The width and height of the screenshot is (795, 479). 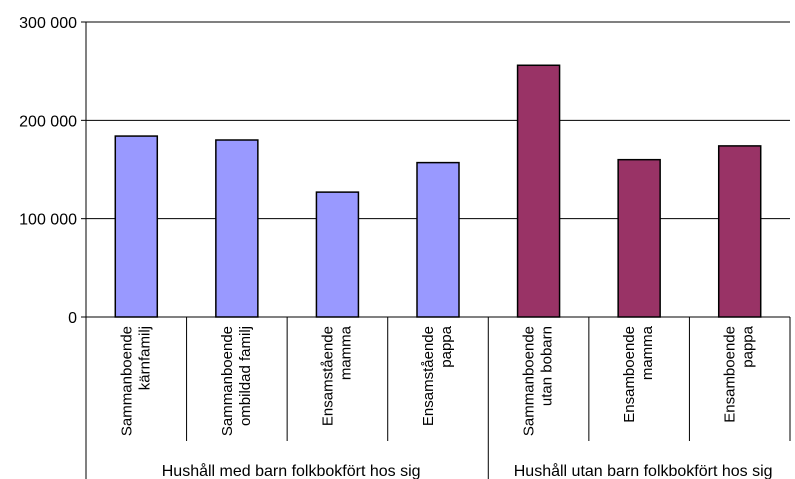 What do you see at coordinates (437, 375) in the screenshot?
I see `category-label: Ensamståendepappa` at bounding box center [437, 375].